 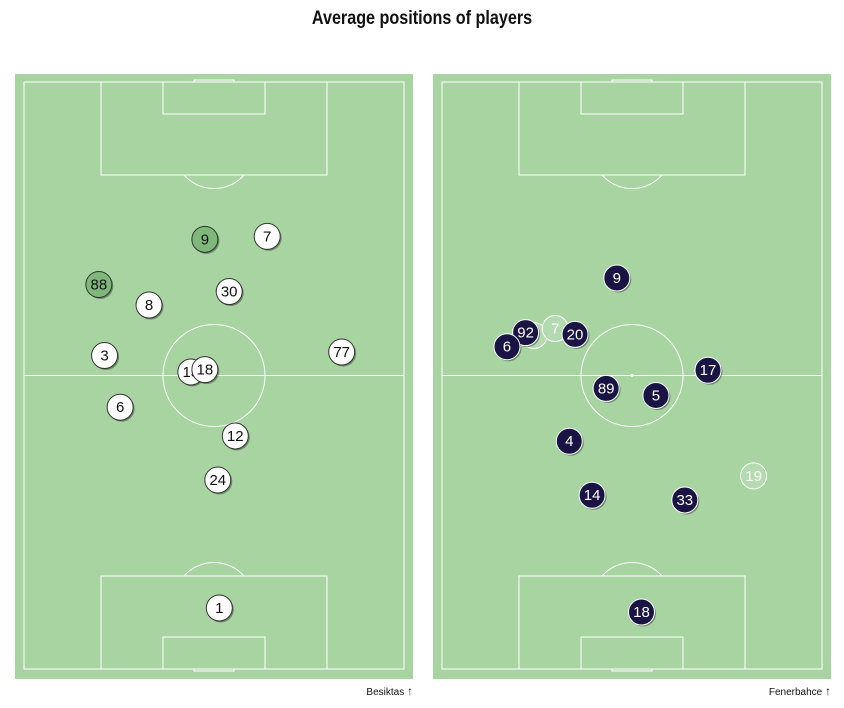 What do you see at coordinates (795, 692) in the screenshot?
I see `team-name-label: Fenerbahce` at bounding box center [795, 692].